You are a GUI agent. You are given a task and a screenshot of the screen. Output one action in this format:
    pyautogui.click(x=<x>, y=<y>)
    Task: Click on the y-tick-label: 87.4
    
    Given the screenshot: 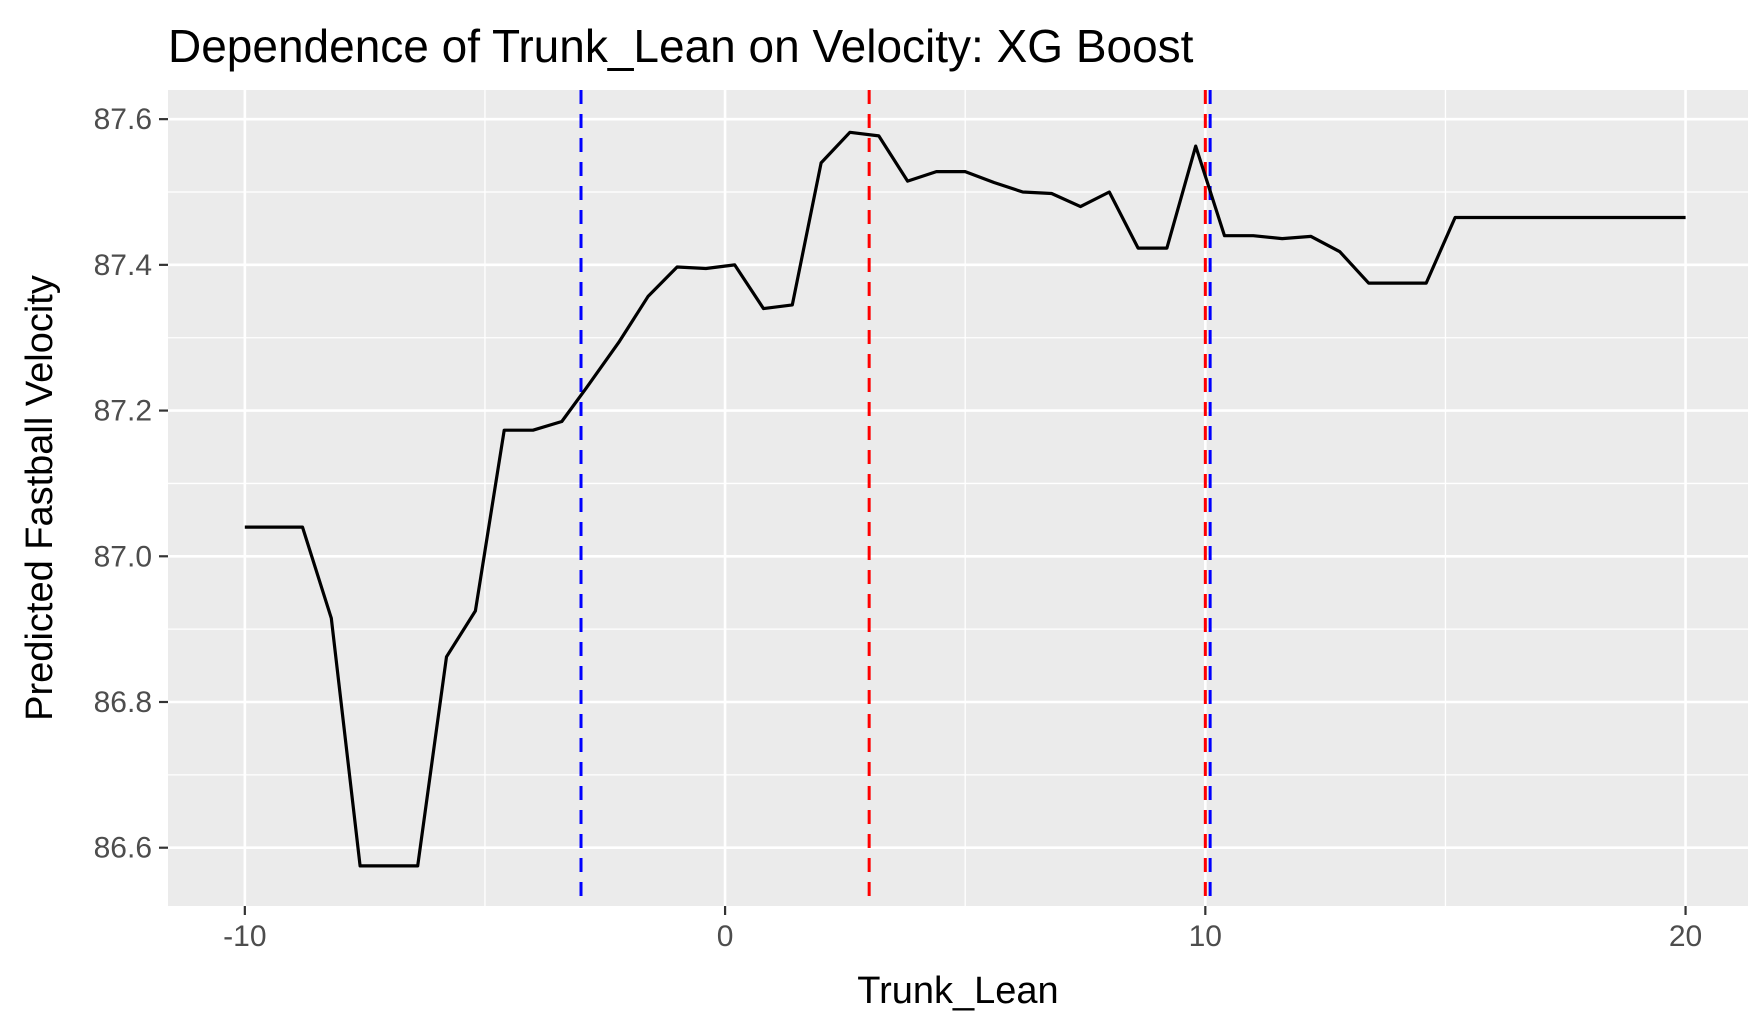 What is the action you would take?
    pyautogui.click(x=123, y=265)
    